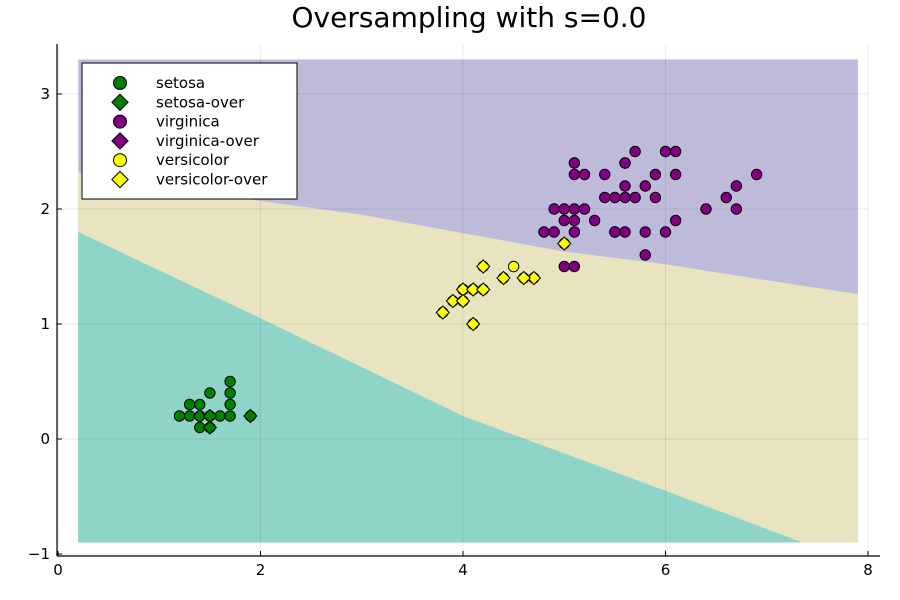  What do you see at coordinates (120, 83) in the screenshot?
I see `legend-marker-setosa` at bounding box center [120, 83].